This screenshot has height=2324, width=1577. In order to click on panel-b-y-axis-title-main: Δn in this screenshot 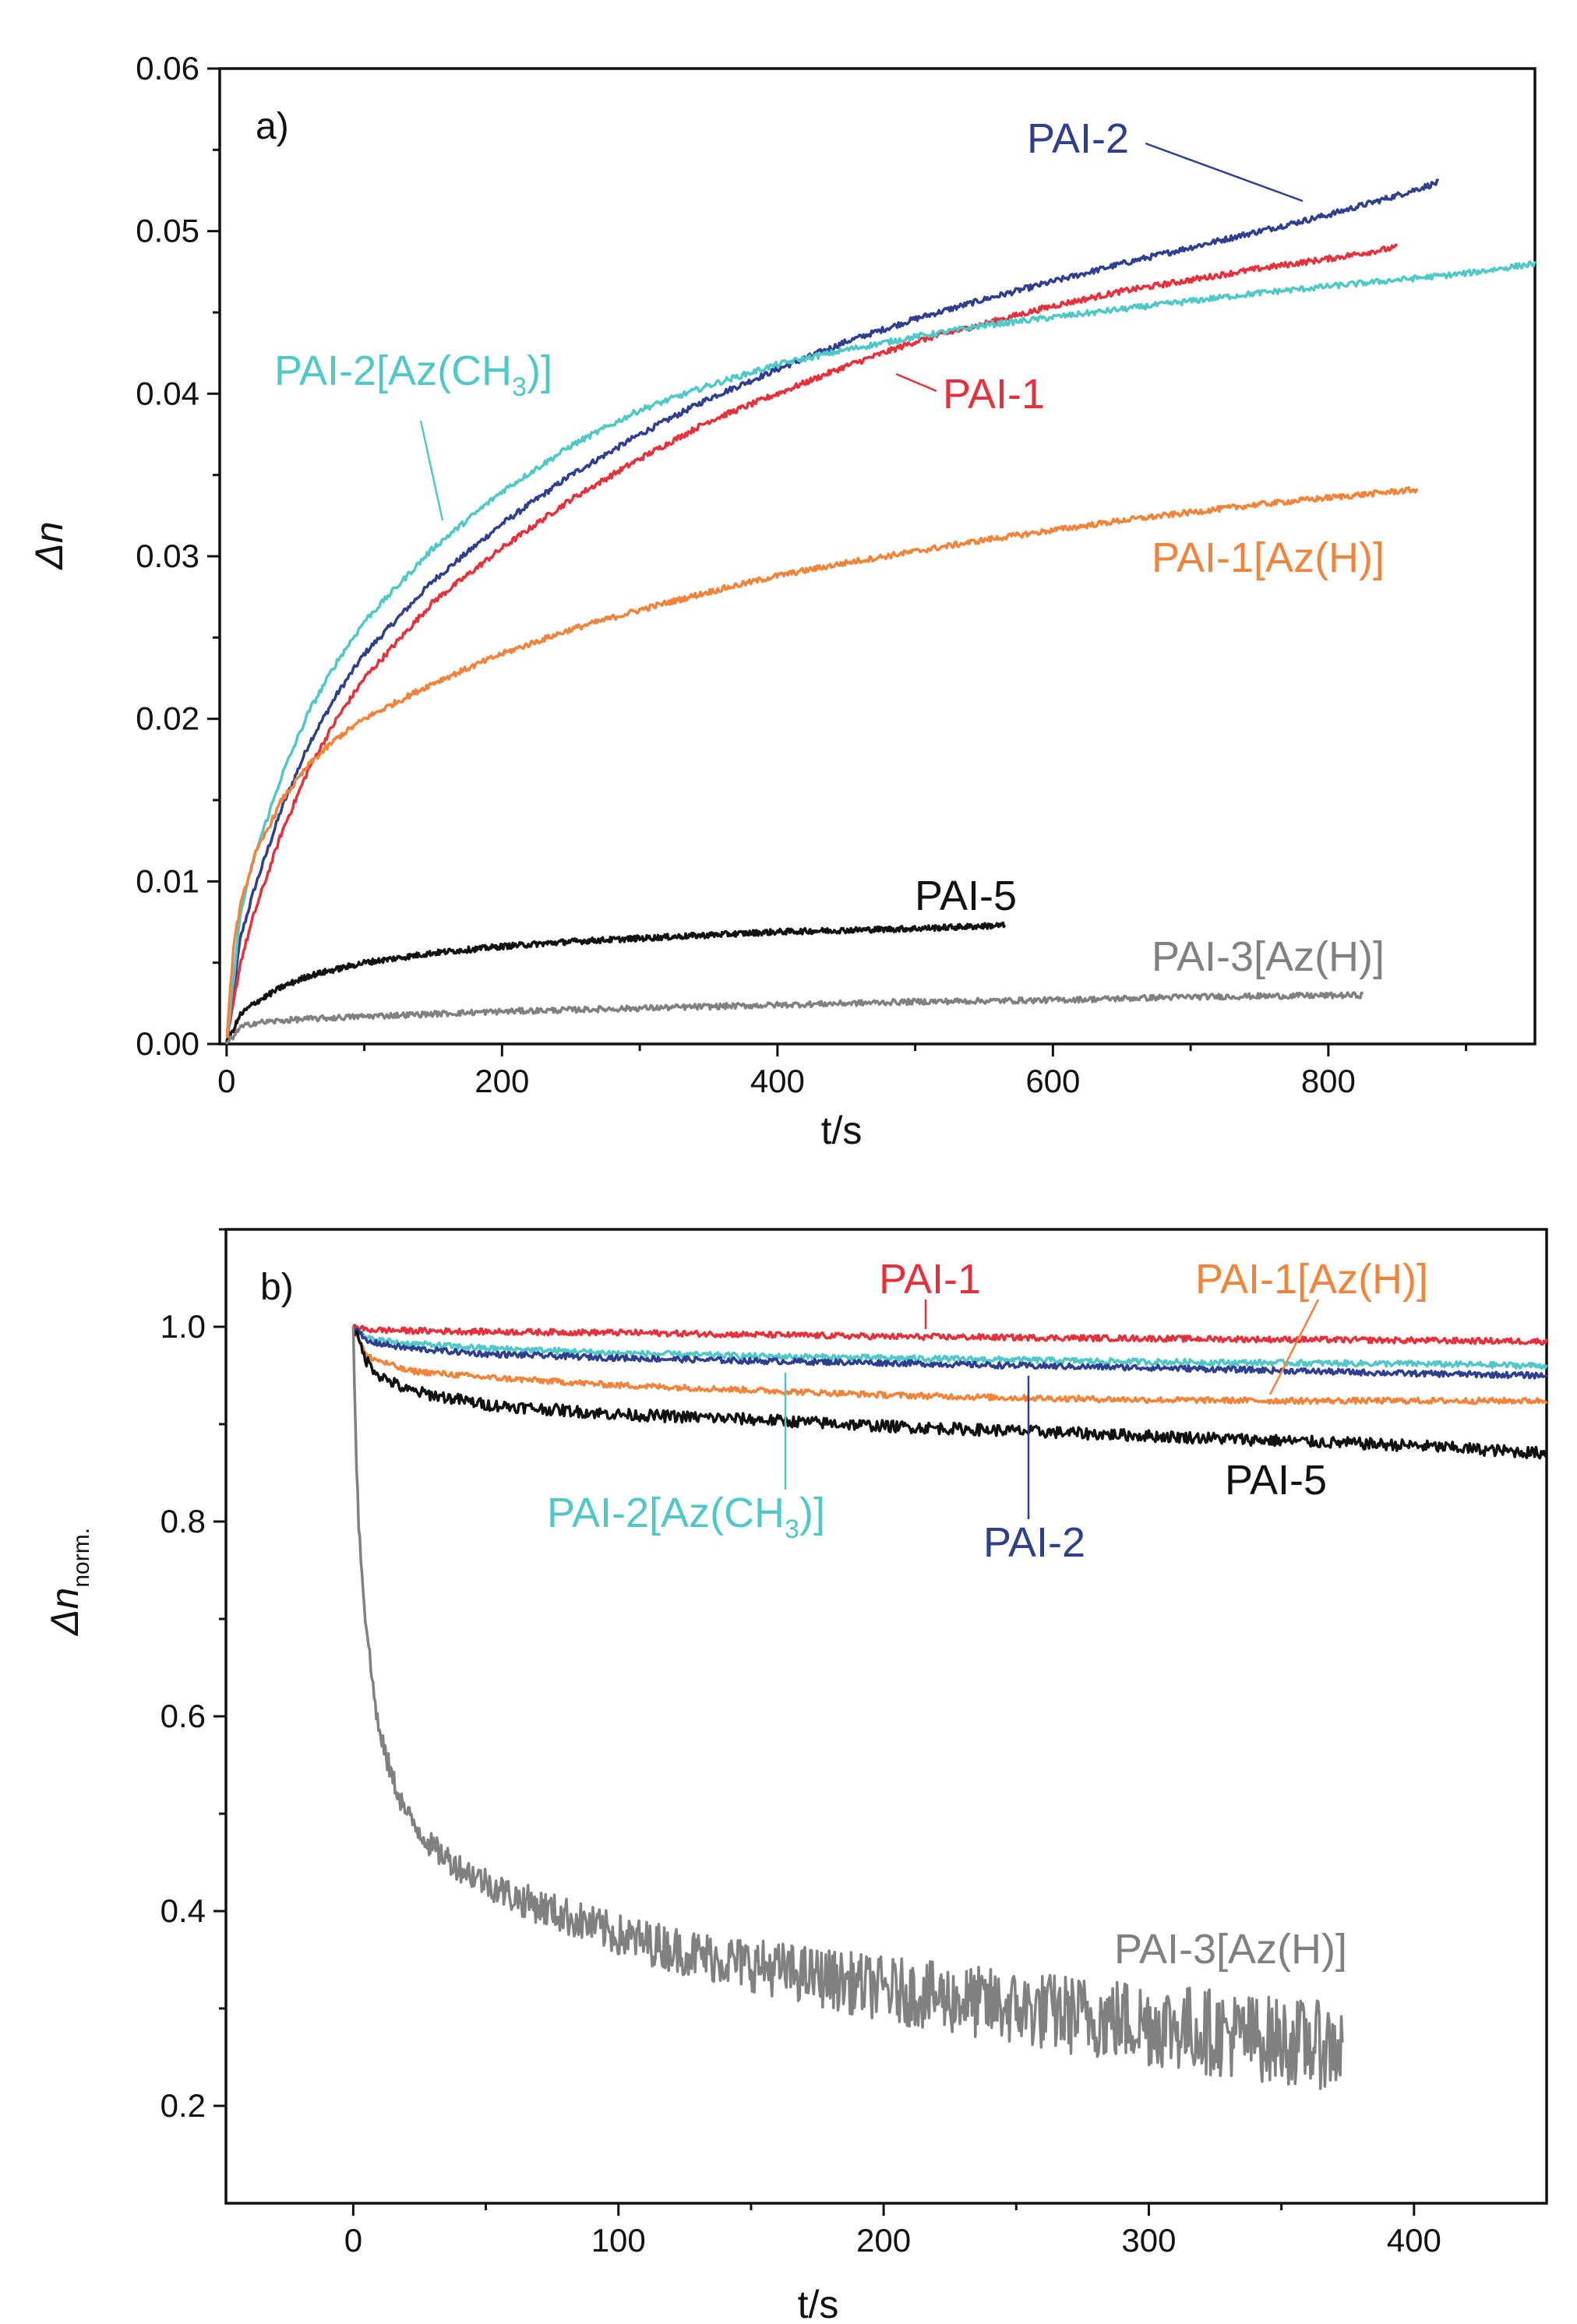, I will do `click(64, 1612)`.